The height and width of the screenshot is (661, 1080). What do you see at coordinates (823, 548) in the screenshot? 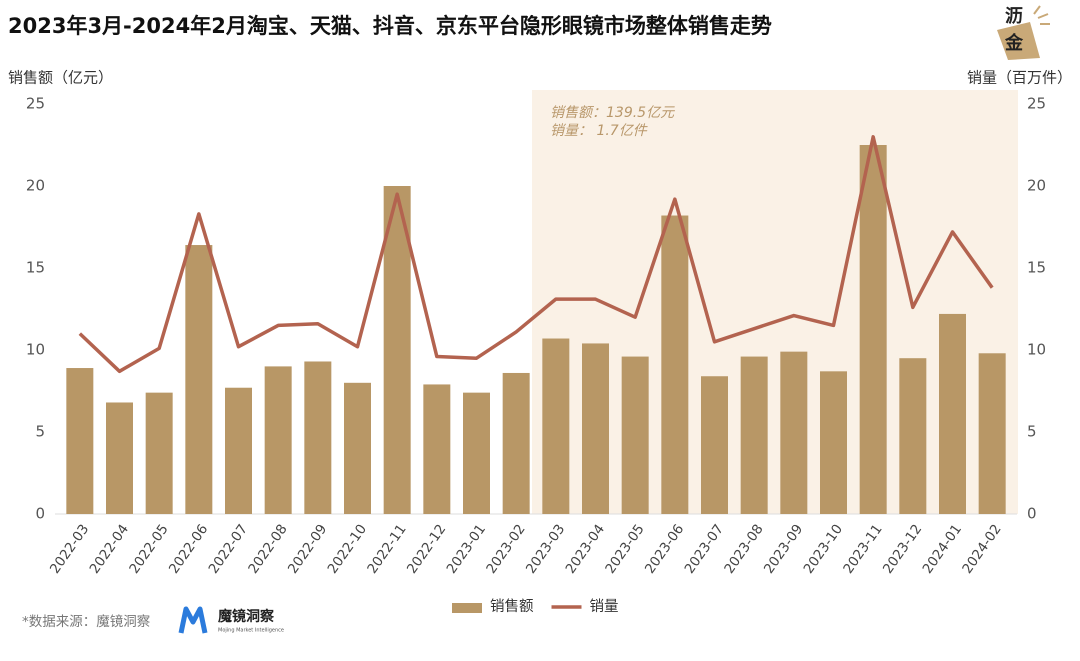
I see `x-tick-label: 2023-10` at bounding box center [823, 548].